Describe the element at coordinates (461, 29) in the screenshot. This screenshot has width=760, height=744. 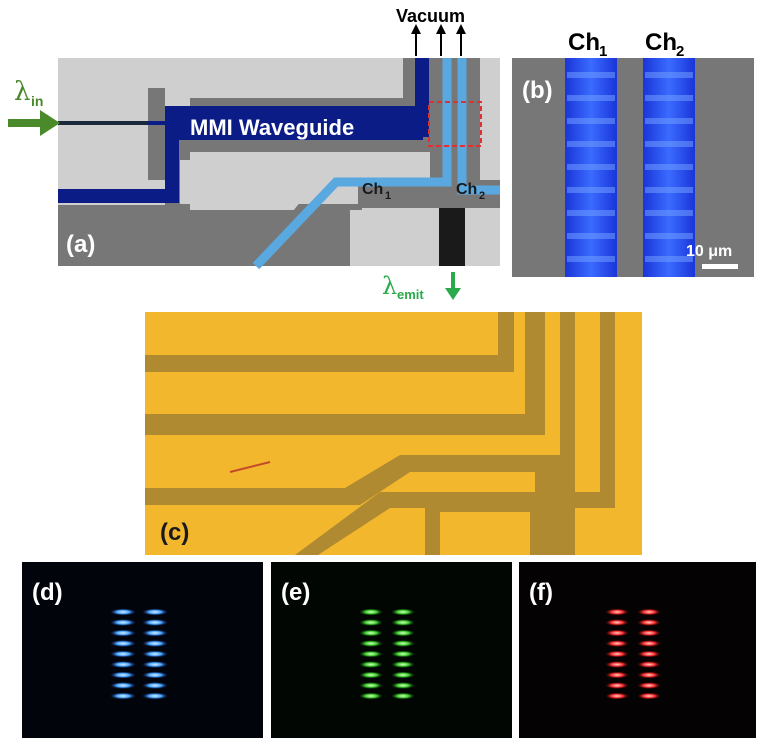
I see `vacuum-arrow-3-head` at that location.